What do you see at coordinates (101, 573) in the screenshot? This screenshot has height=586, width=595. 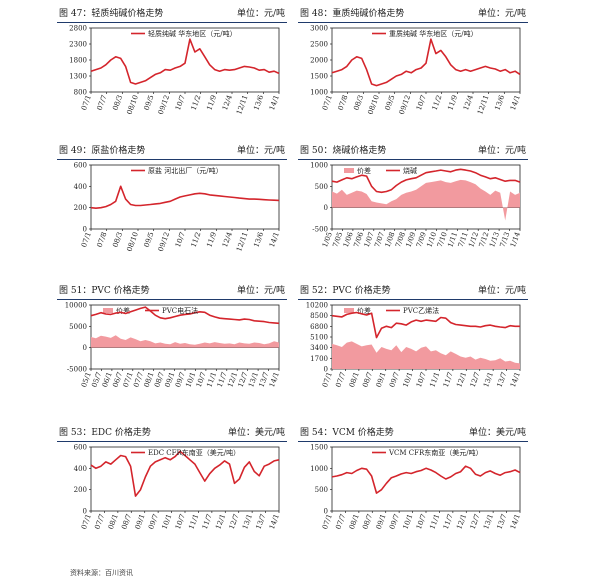 I see `source-note: 资料来源：百川资讯` at bounding box center [101, 573].